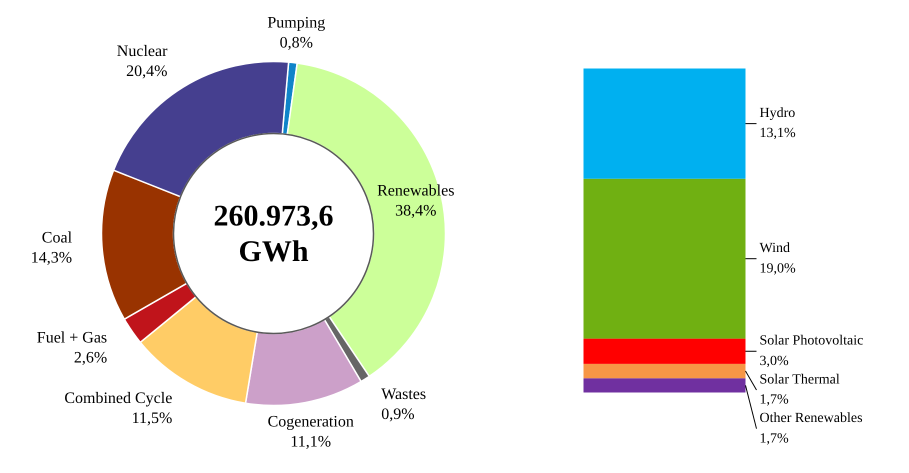  Describe the element at coordinates (72, 338) in the screenshot. I see `slice-label: Fuel + Gas` at that location.